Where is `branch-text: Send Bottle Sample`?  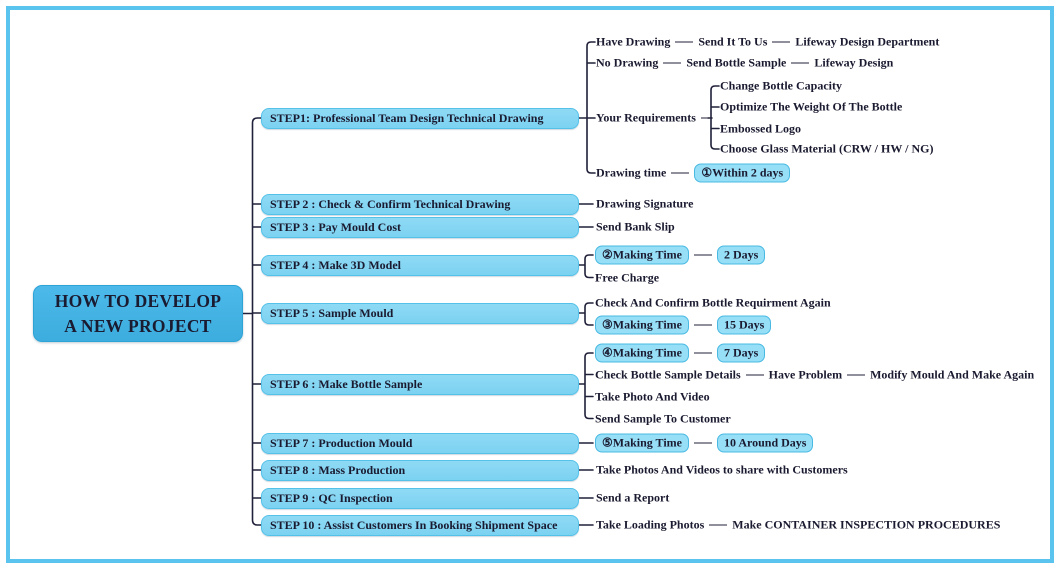 branch-text: Send Bottle Sample is located at coordinates (736, 62).